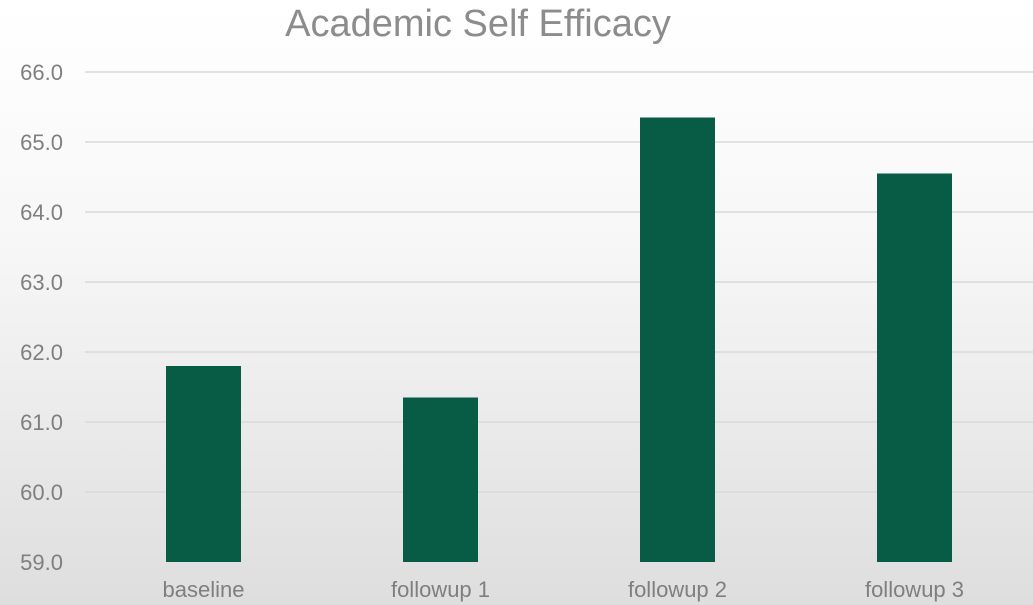 The width and height of the screenshot is (1033, 605). What do you see at coordinates (41, 72) in the screenshot?
I see `y-tick-label: 66.0` at bounding box center [41, 72].